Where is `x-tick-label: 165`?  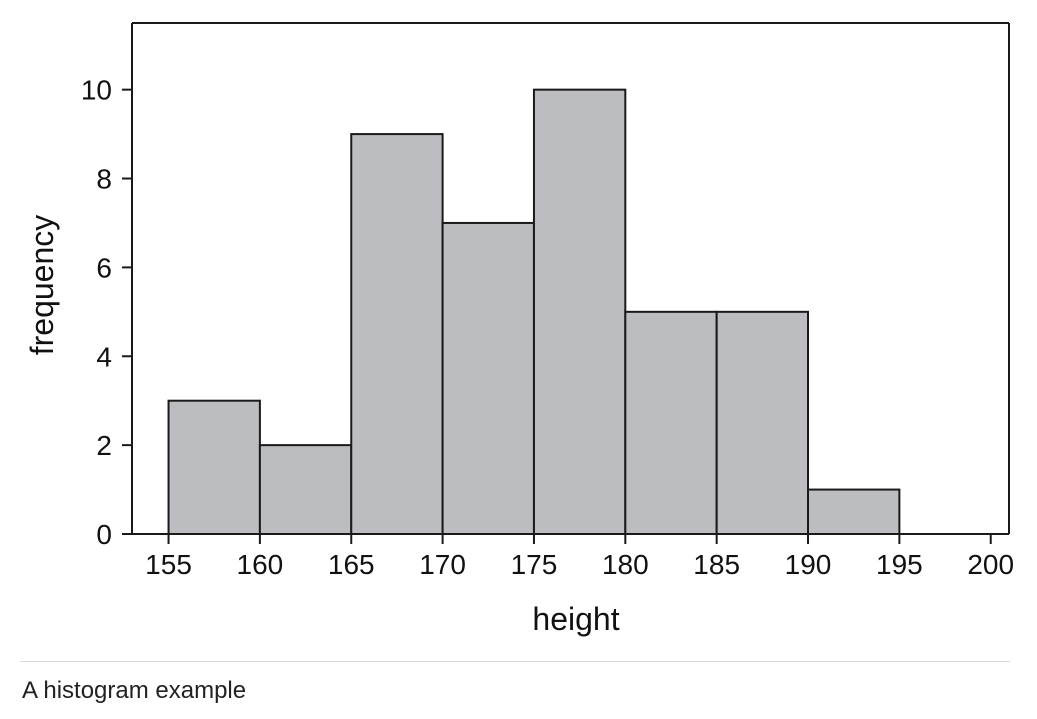
x-tick-label: 165 is located at coordinates (351, 564).